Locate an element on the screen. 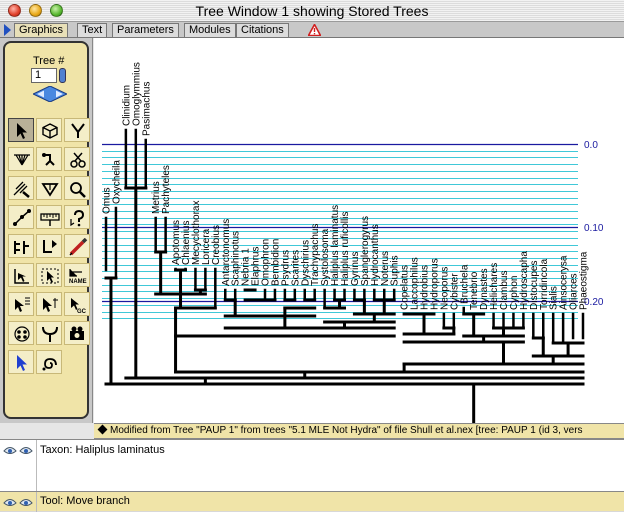  tab-modules: Modules is located at coordinates (210, 30).